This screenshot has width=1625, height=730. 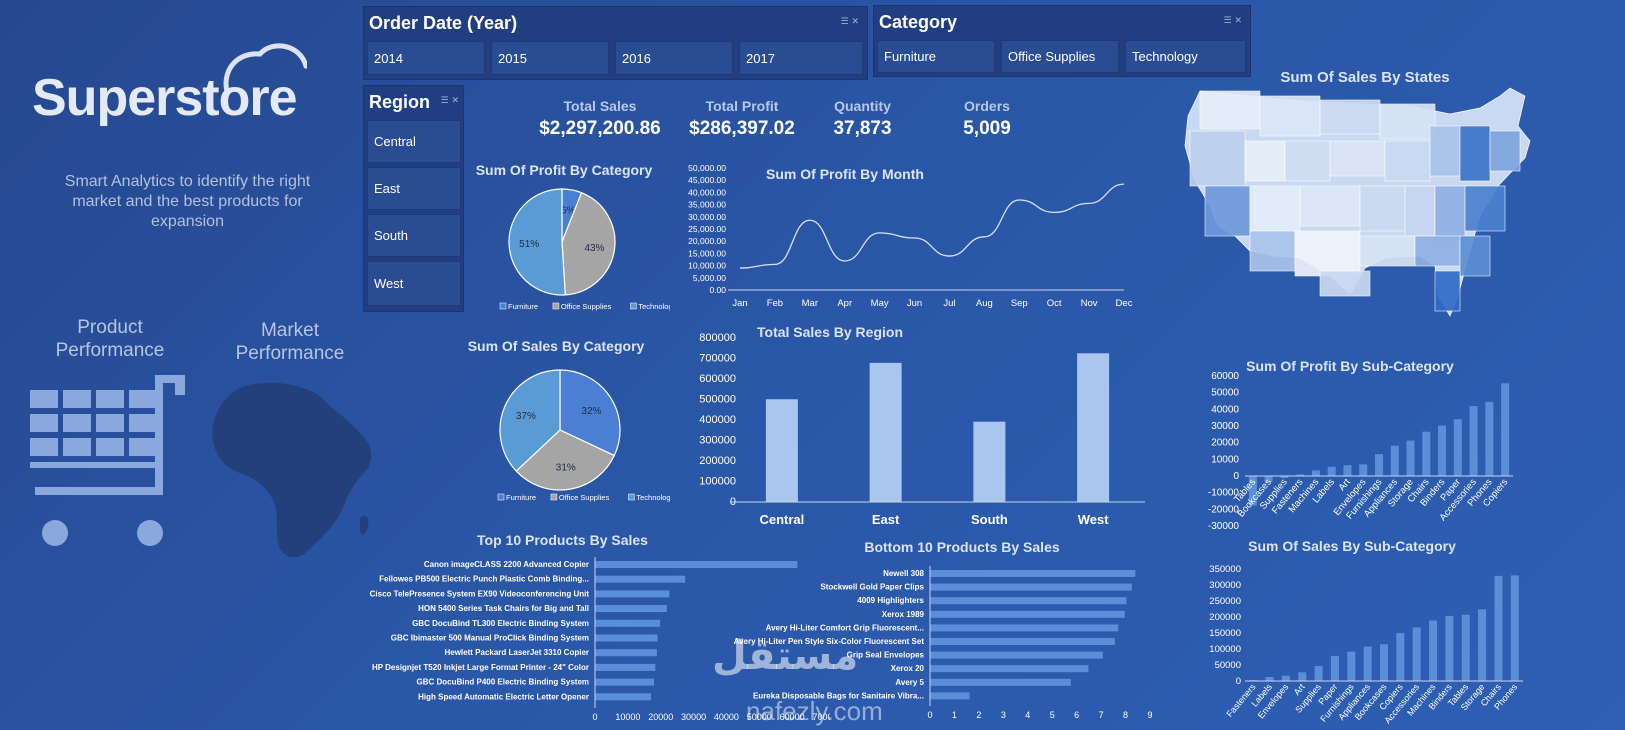 I want to click on y-tick-label: 20000, so click(x=1225, y=443).